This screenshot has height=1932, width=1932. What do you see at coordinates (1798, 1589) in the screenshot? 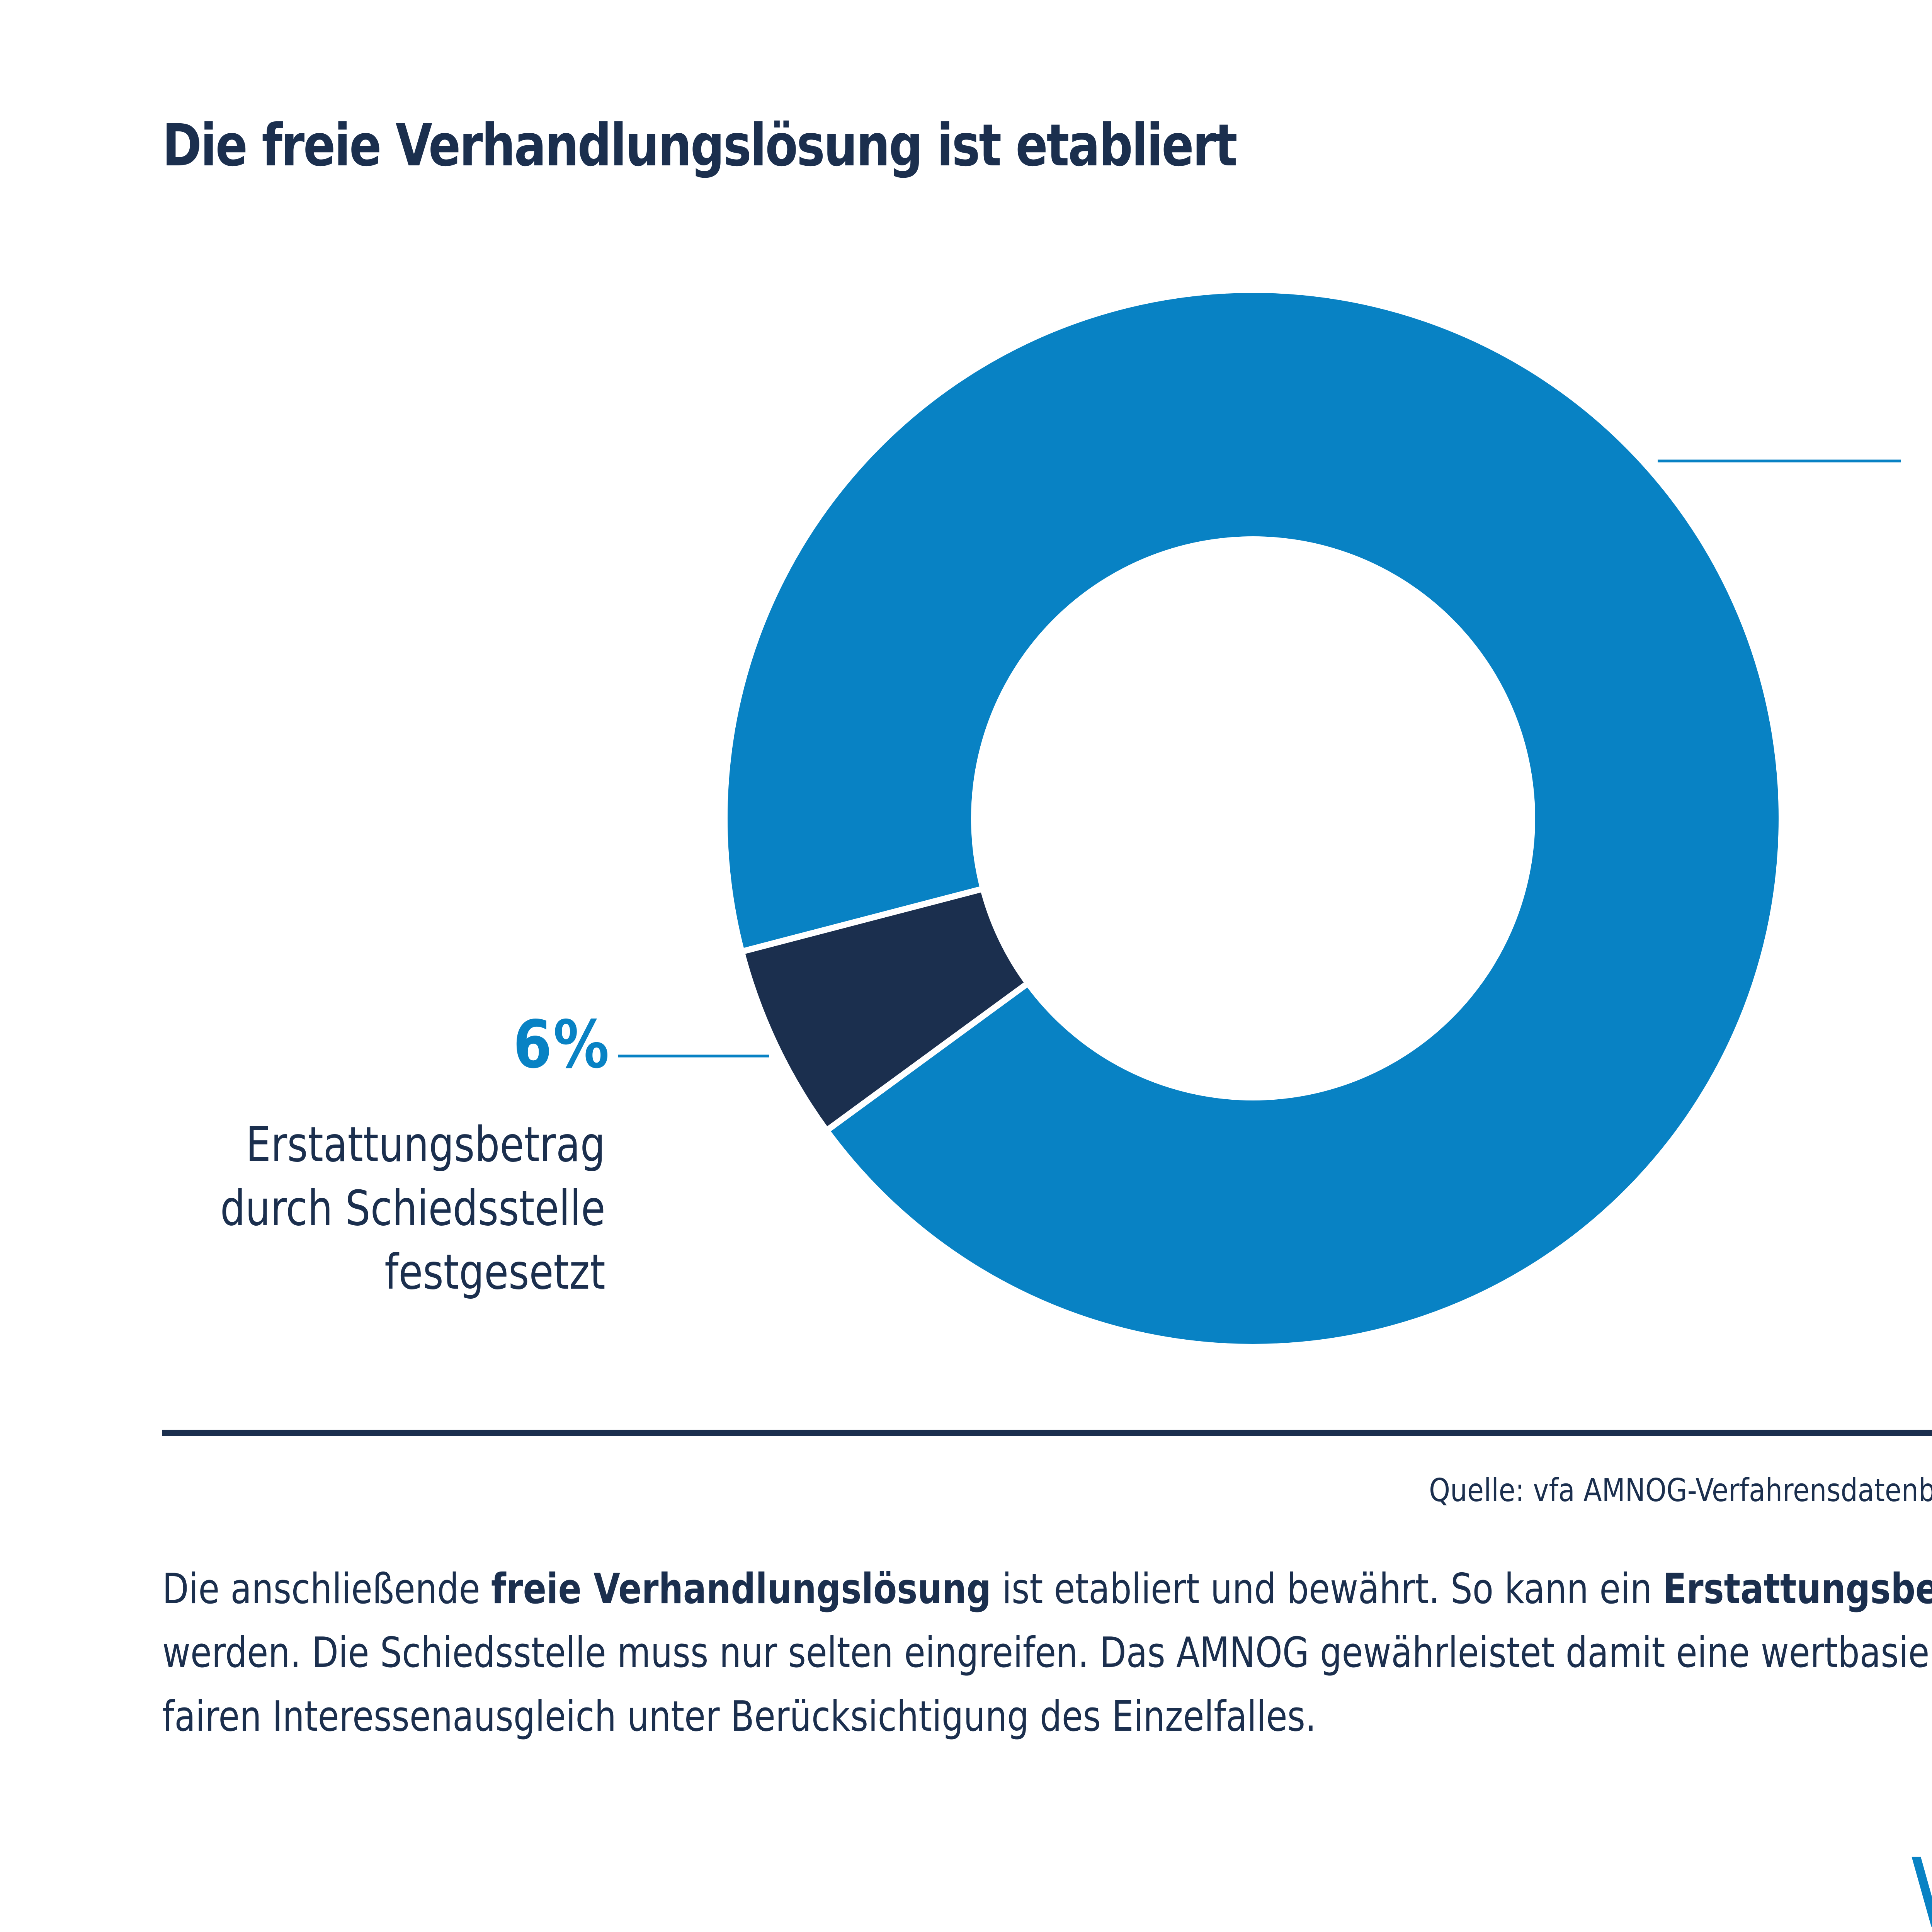
I see `emphasis-text: Erstattungsbetrag in 94% verhandelt` at bounding box center [1798, 1589].